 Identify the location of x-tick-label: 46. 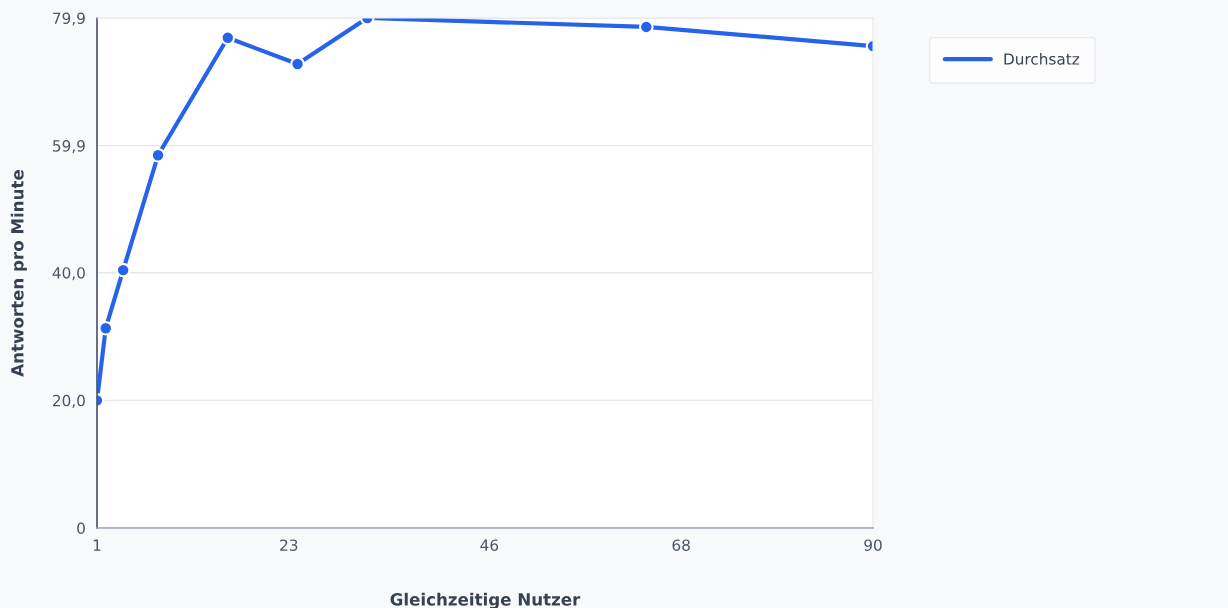
(489, 545).